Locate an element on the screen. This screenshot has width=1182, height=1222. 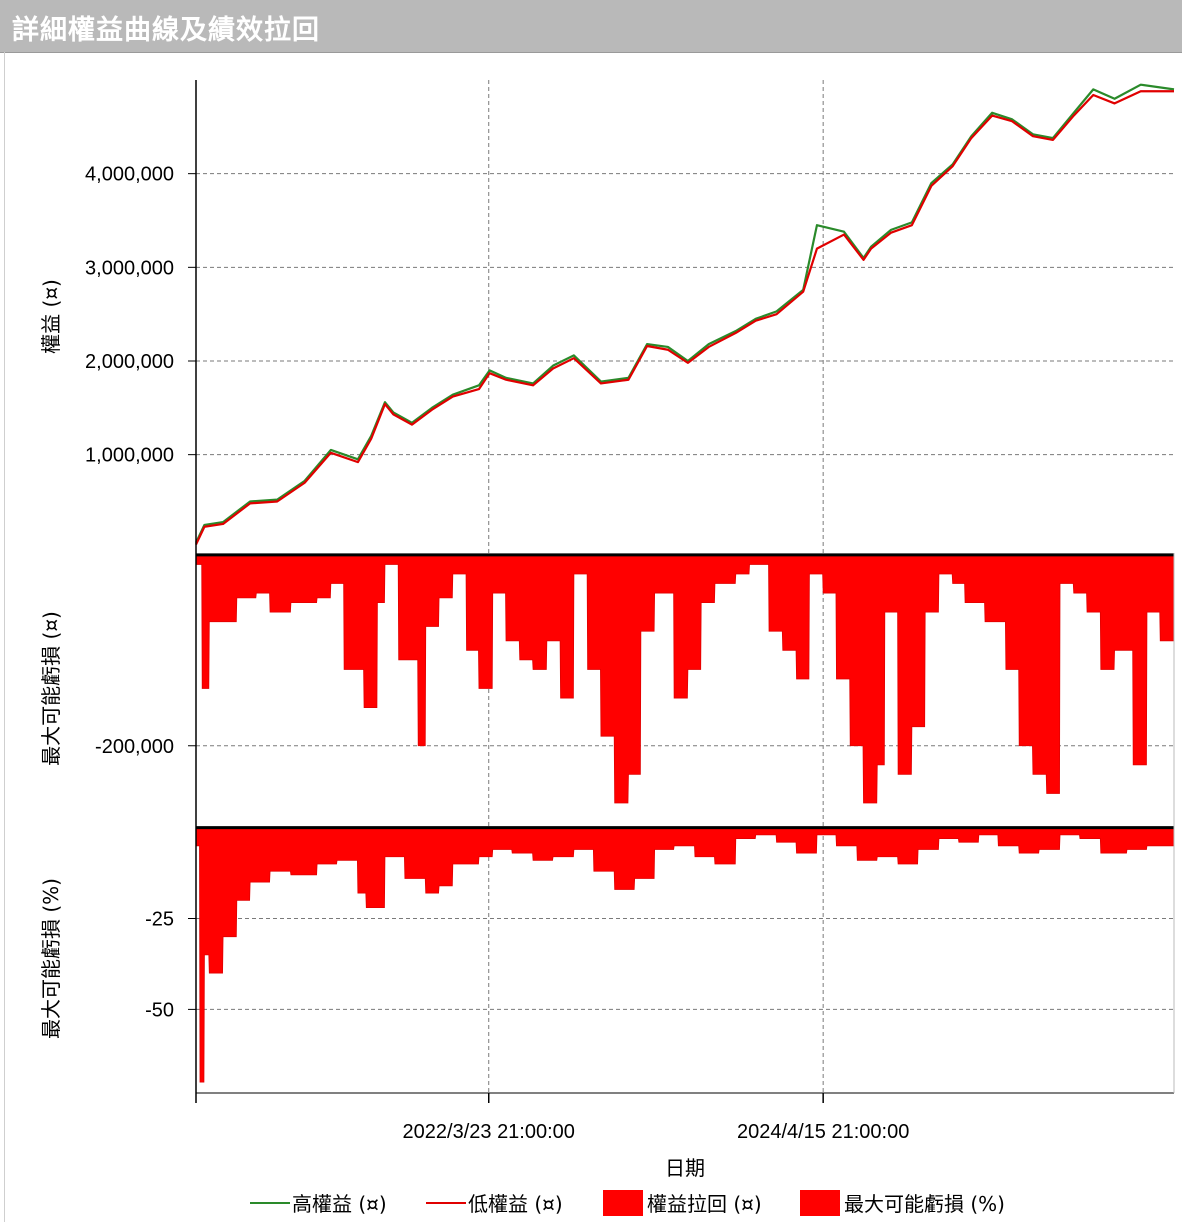
legend-item: 高權益 (¤) is located at coordinates (318, 1204).